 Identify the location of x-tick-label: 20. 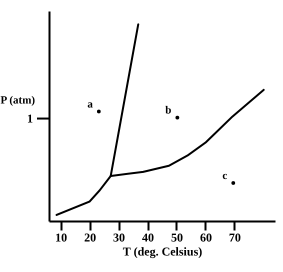
(90, 237).